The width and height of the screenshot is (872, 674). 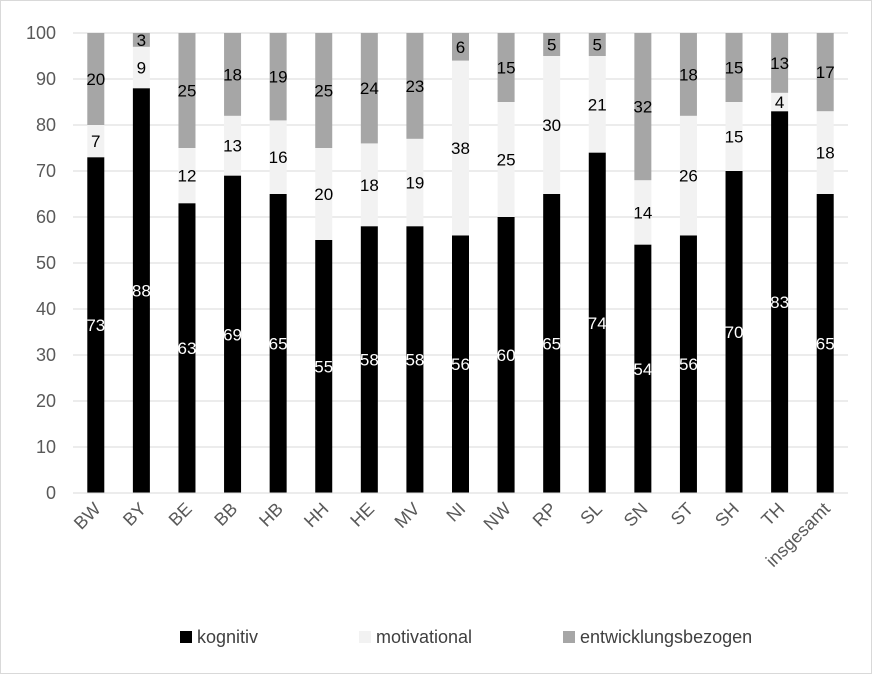 I want to click on bar-segment-kognitiv-NI, so click(x=460, y=364).